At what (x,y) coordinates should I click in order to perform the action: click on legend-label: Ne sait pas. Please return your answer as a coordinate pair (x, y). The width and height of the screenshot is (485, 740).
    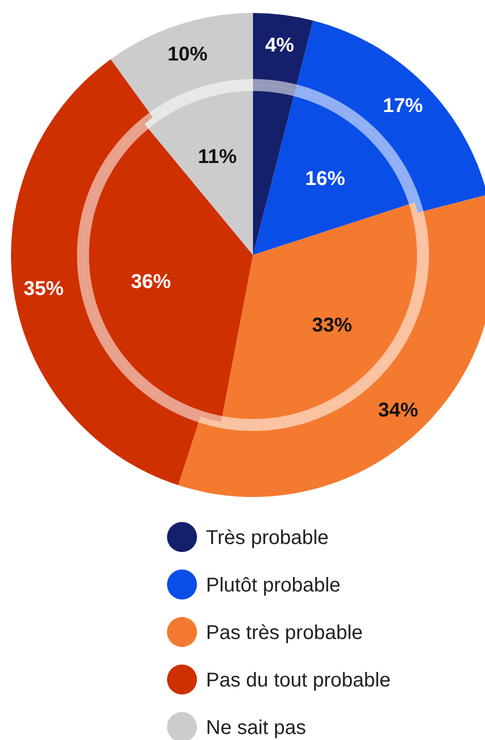
    Looking at the image, I should click on (256, 728).